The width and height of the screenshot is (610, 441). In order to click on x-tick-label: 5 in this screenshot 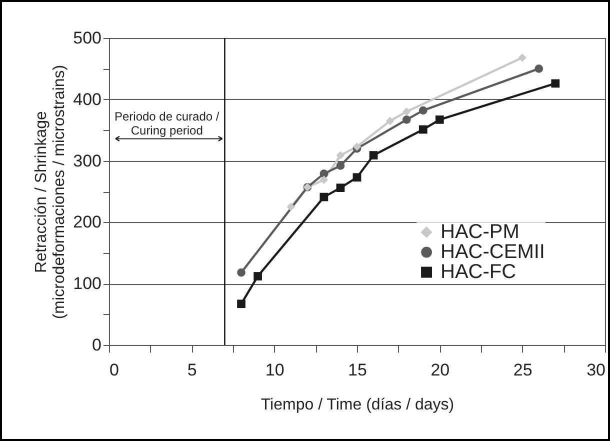, I will do `click(192, 370)`.